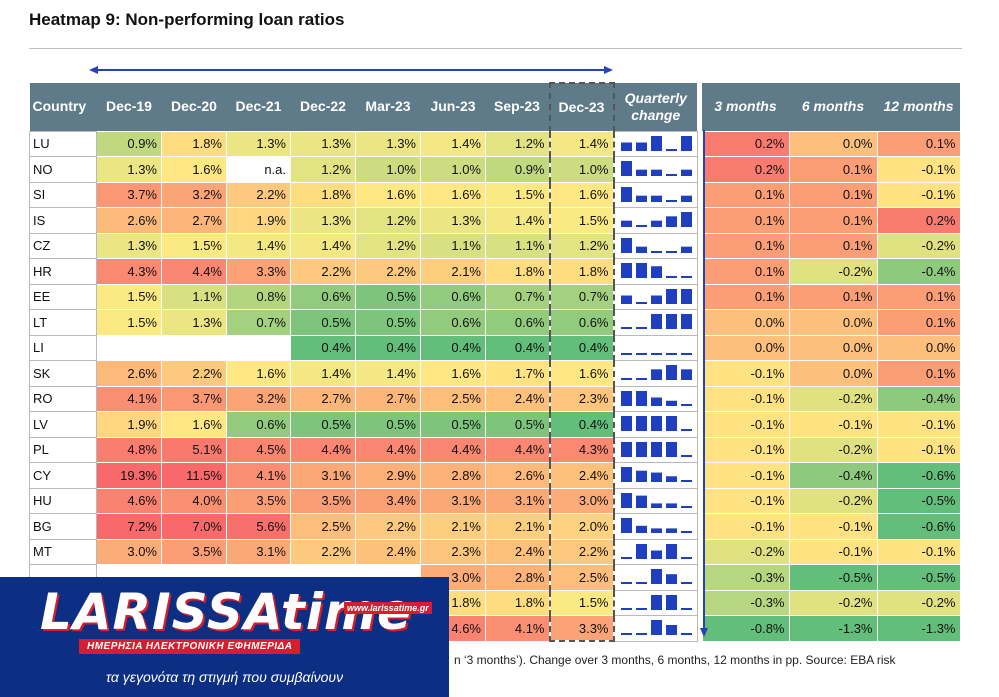  Describe the element at coordinates (323, 449) in the screenshot. I see `ratio-cell: 4.4%` at that location.